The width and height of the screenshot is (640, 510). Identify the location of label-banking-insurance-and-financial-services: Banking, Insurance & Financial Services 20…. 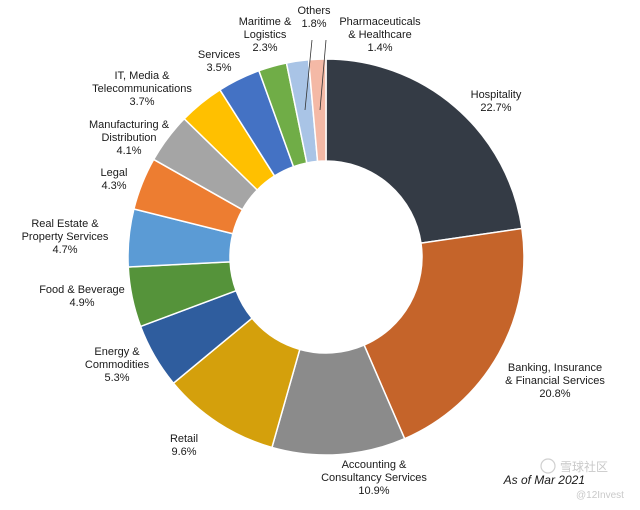
(555, 381).